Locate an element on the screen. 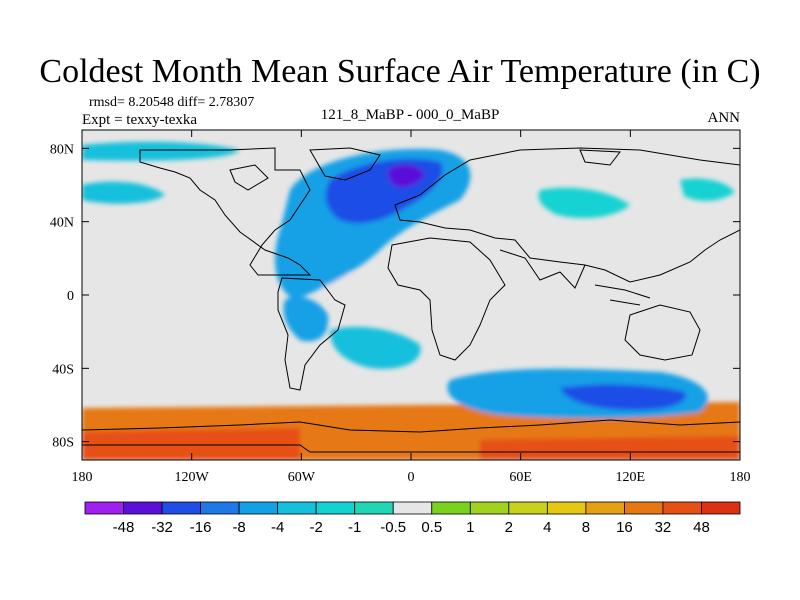 The width and height of the screenshot is (800, 600). field-equatorial-indian is located at coordinates (560, 310).